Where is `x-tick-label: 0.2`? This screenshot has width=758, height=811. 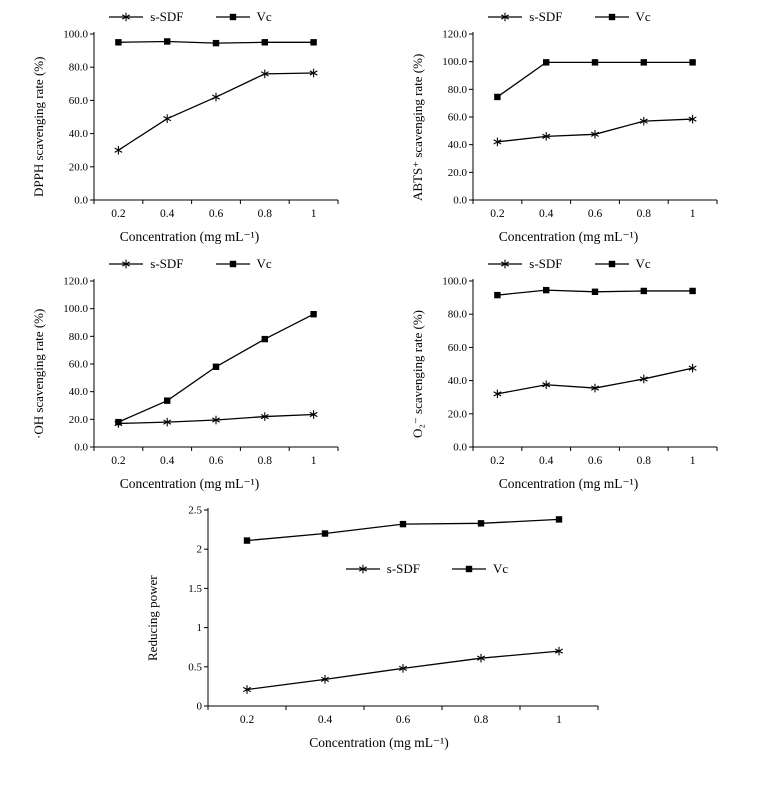
x-tick-label: 0.2 is located at coordinates (497, 214).